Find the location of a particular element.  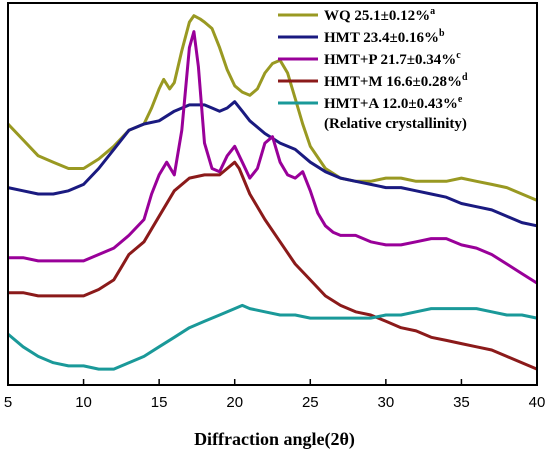

legend-entry: HMT+M 16.6±0.28%d is located at coordinates (396, 81).